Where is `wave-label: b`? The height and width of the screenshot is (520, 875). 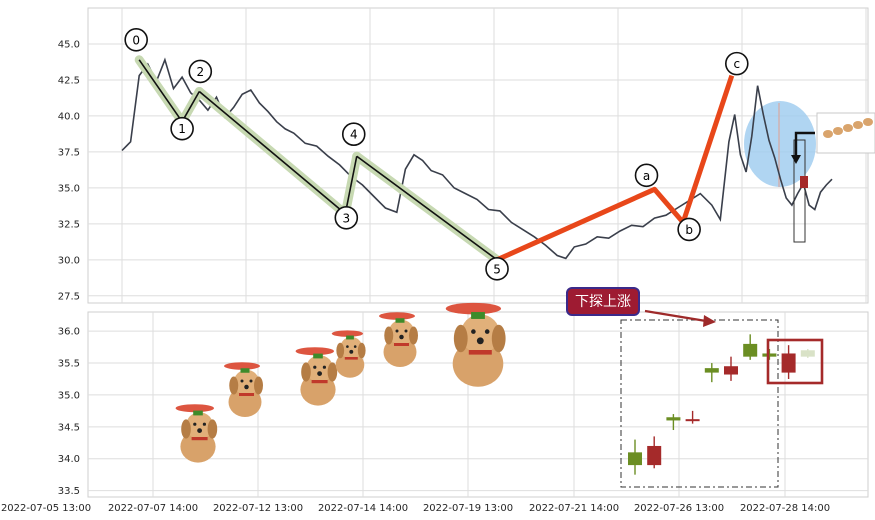
wave-label: b is located at coordinates (689, 230).